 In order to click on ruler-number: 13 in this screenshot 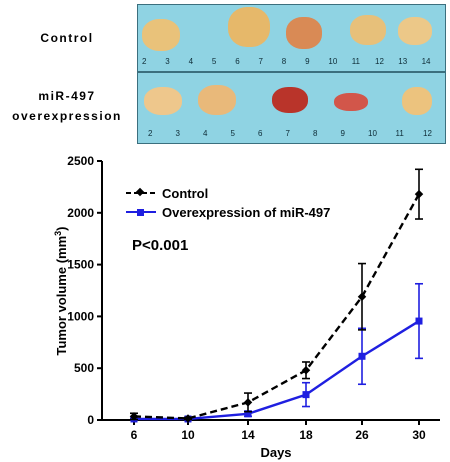, I will do `click(403, 61)`.